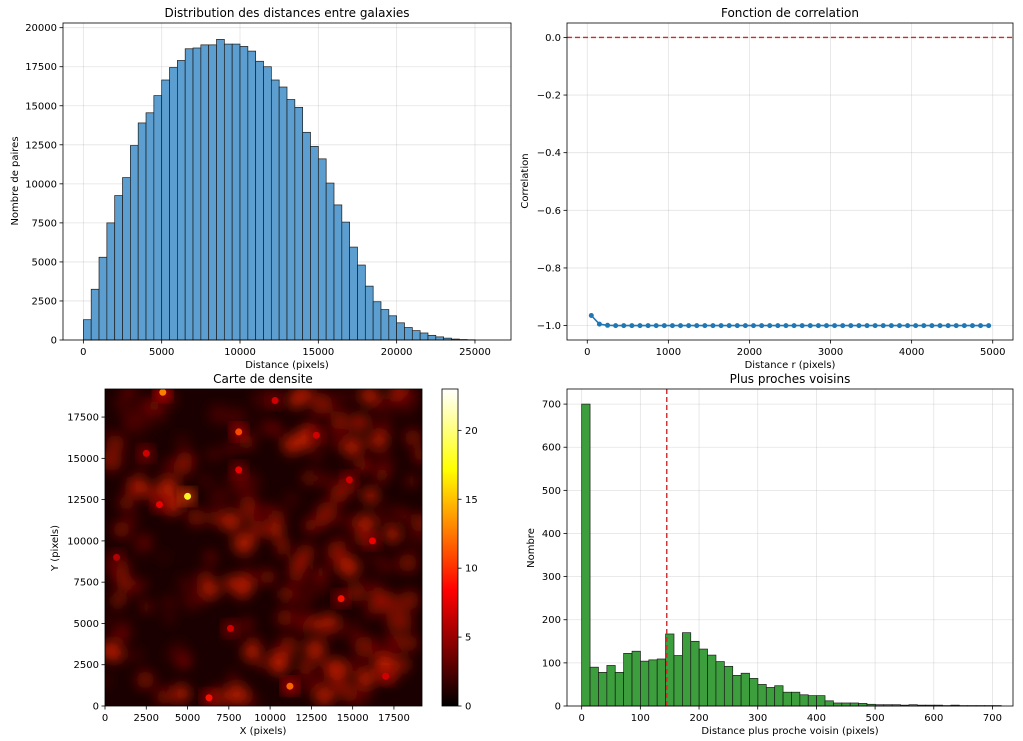  Describe the element at coordinates (287, 365) in the screenshot. I see `chart-distances-xlabel: Distance (pixels)` at that location.